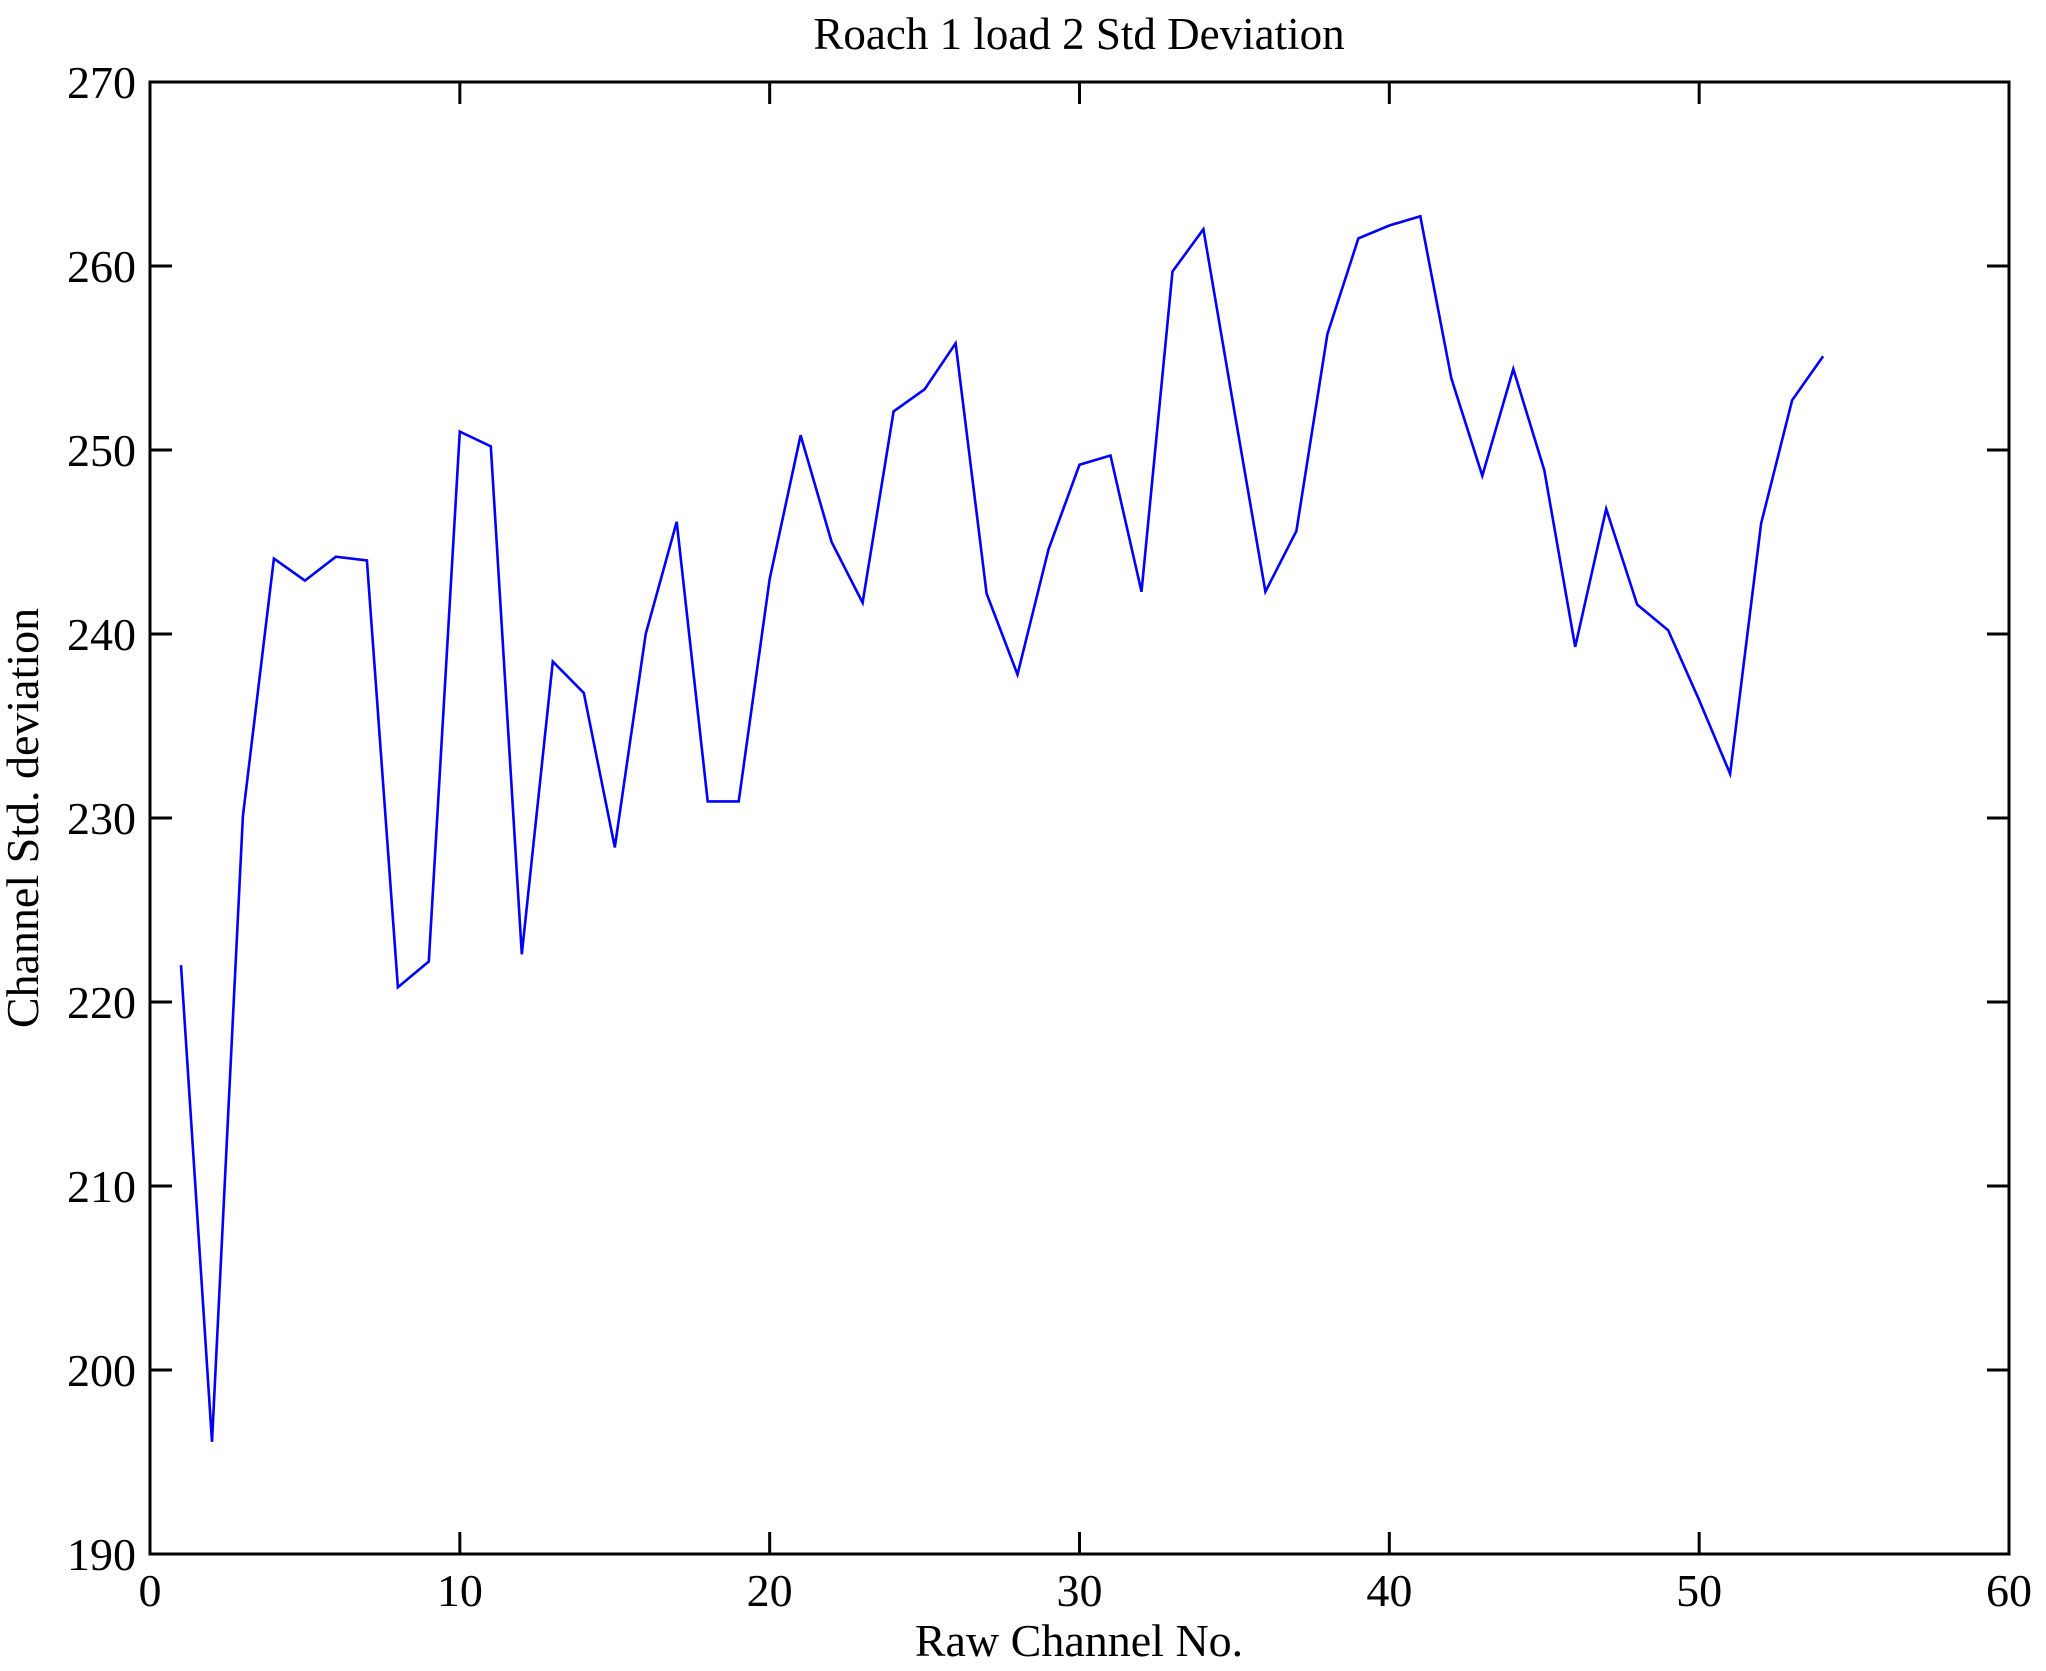 This screenshot has height=1671, width=2046. Describe the element at coordinates (1079, 1640) in the screenshot. I see `x-axis-label: Raw Channel No.` at that location.